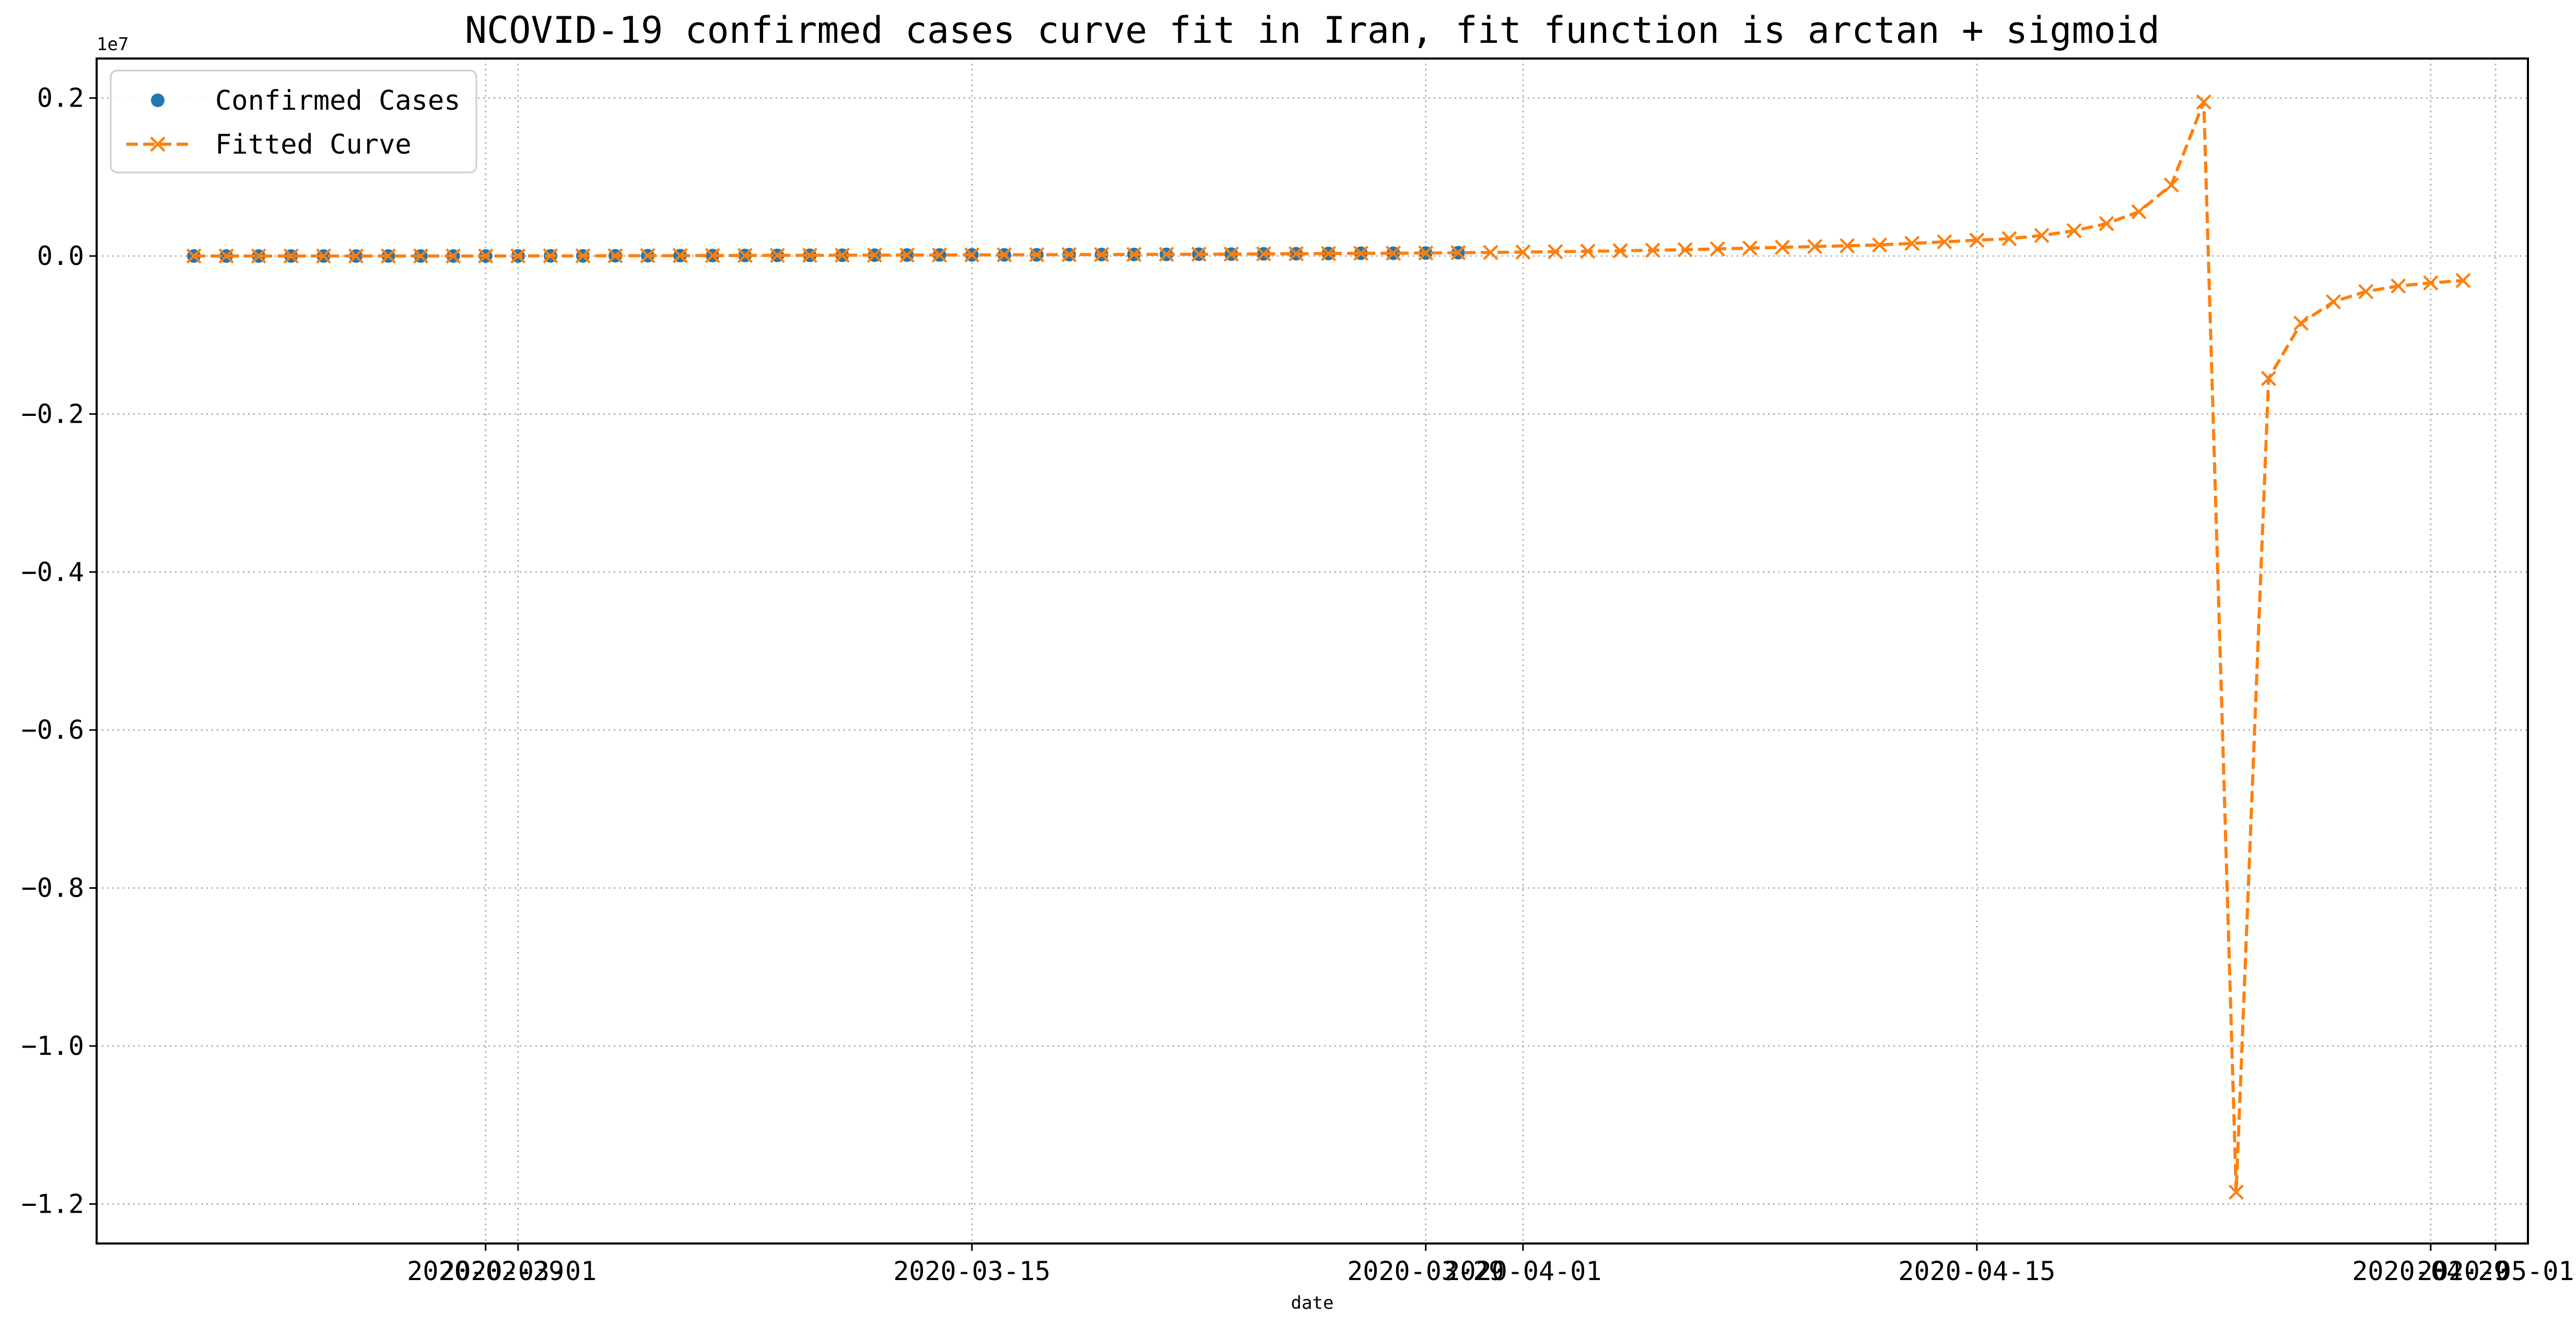  I want to click on x-tick-label: 2020-03-15, so click(971, 1271).